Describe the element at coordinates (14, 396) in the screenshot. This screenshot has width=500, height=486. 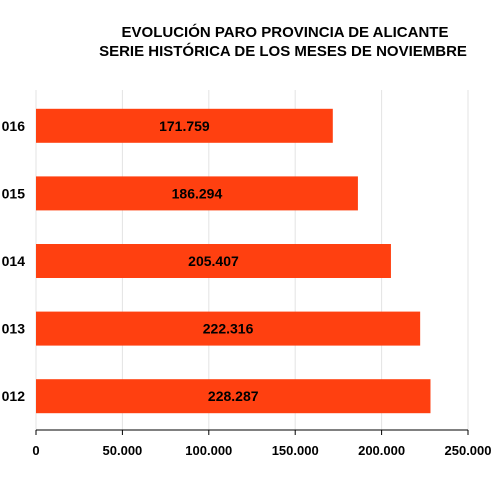
I see `y-category-label: 012` at that location.